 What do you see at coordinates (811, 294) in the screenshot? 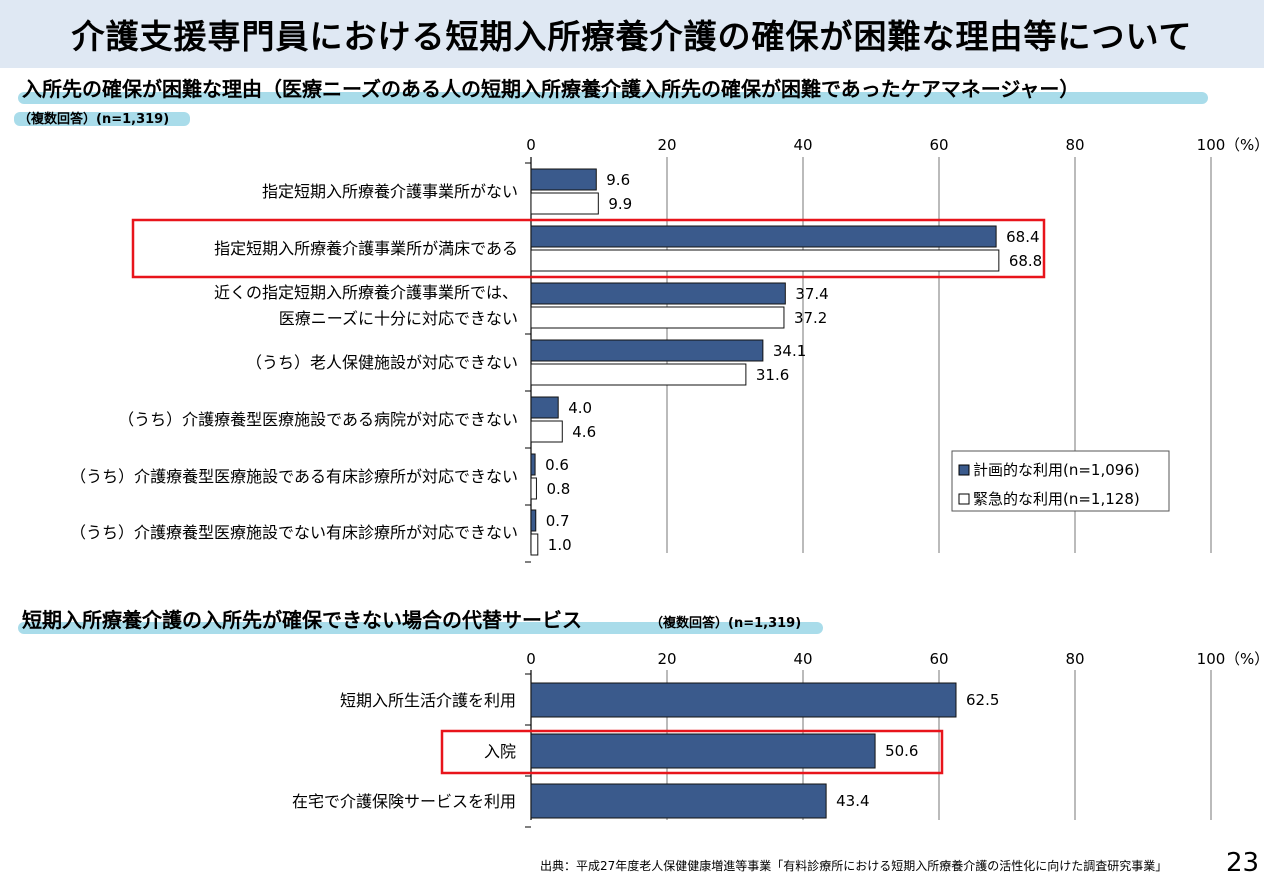
I see `data-label: 37.4` at bounding box center [811, 294].